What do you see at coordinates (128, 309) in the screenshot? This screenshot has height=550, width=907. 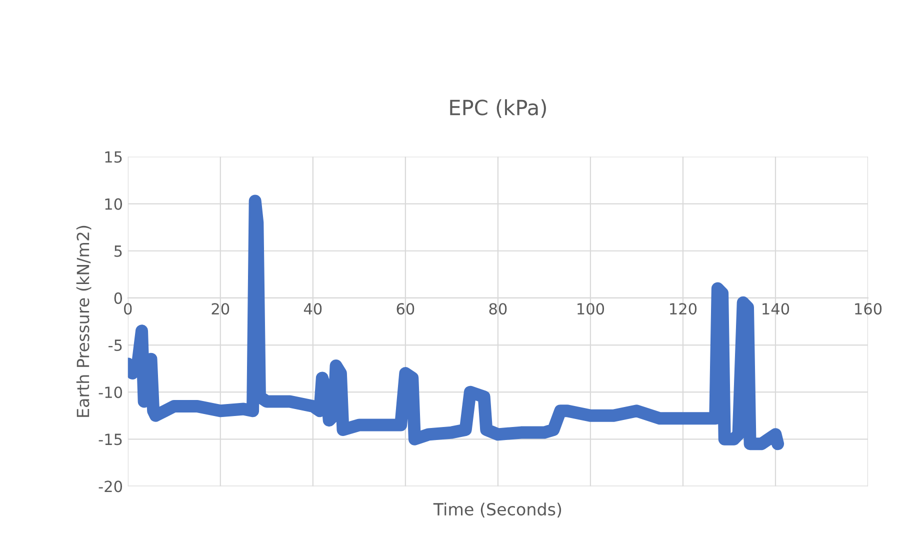 I see `x-tick-label: 0` at bounding box center [128, 309].